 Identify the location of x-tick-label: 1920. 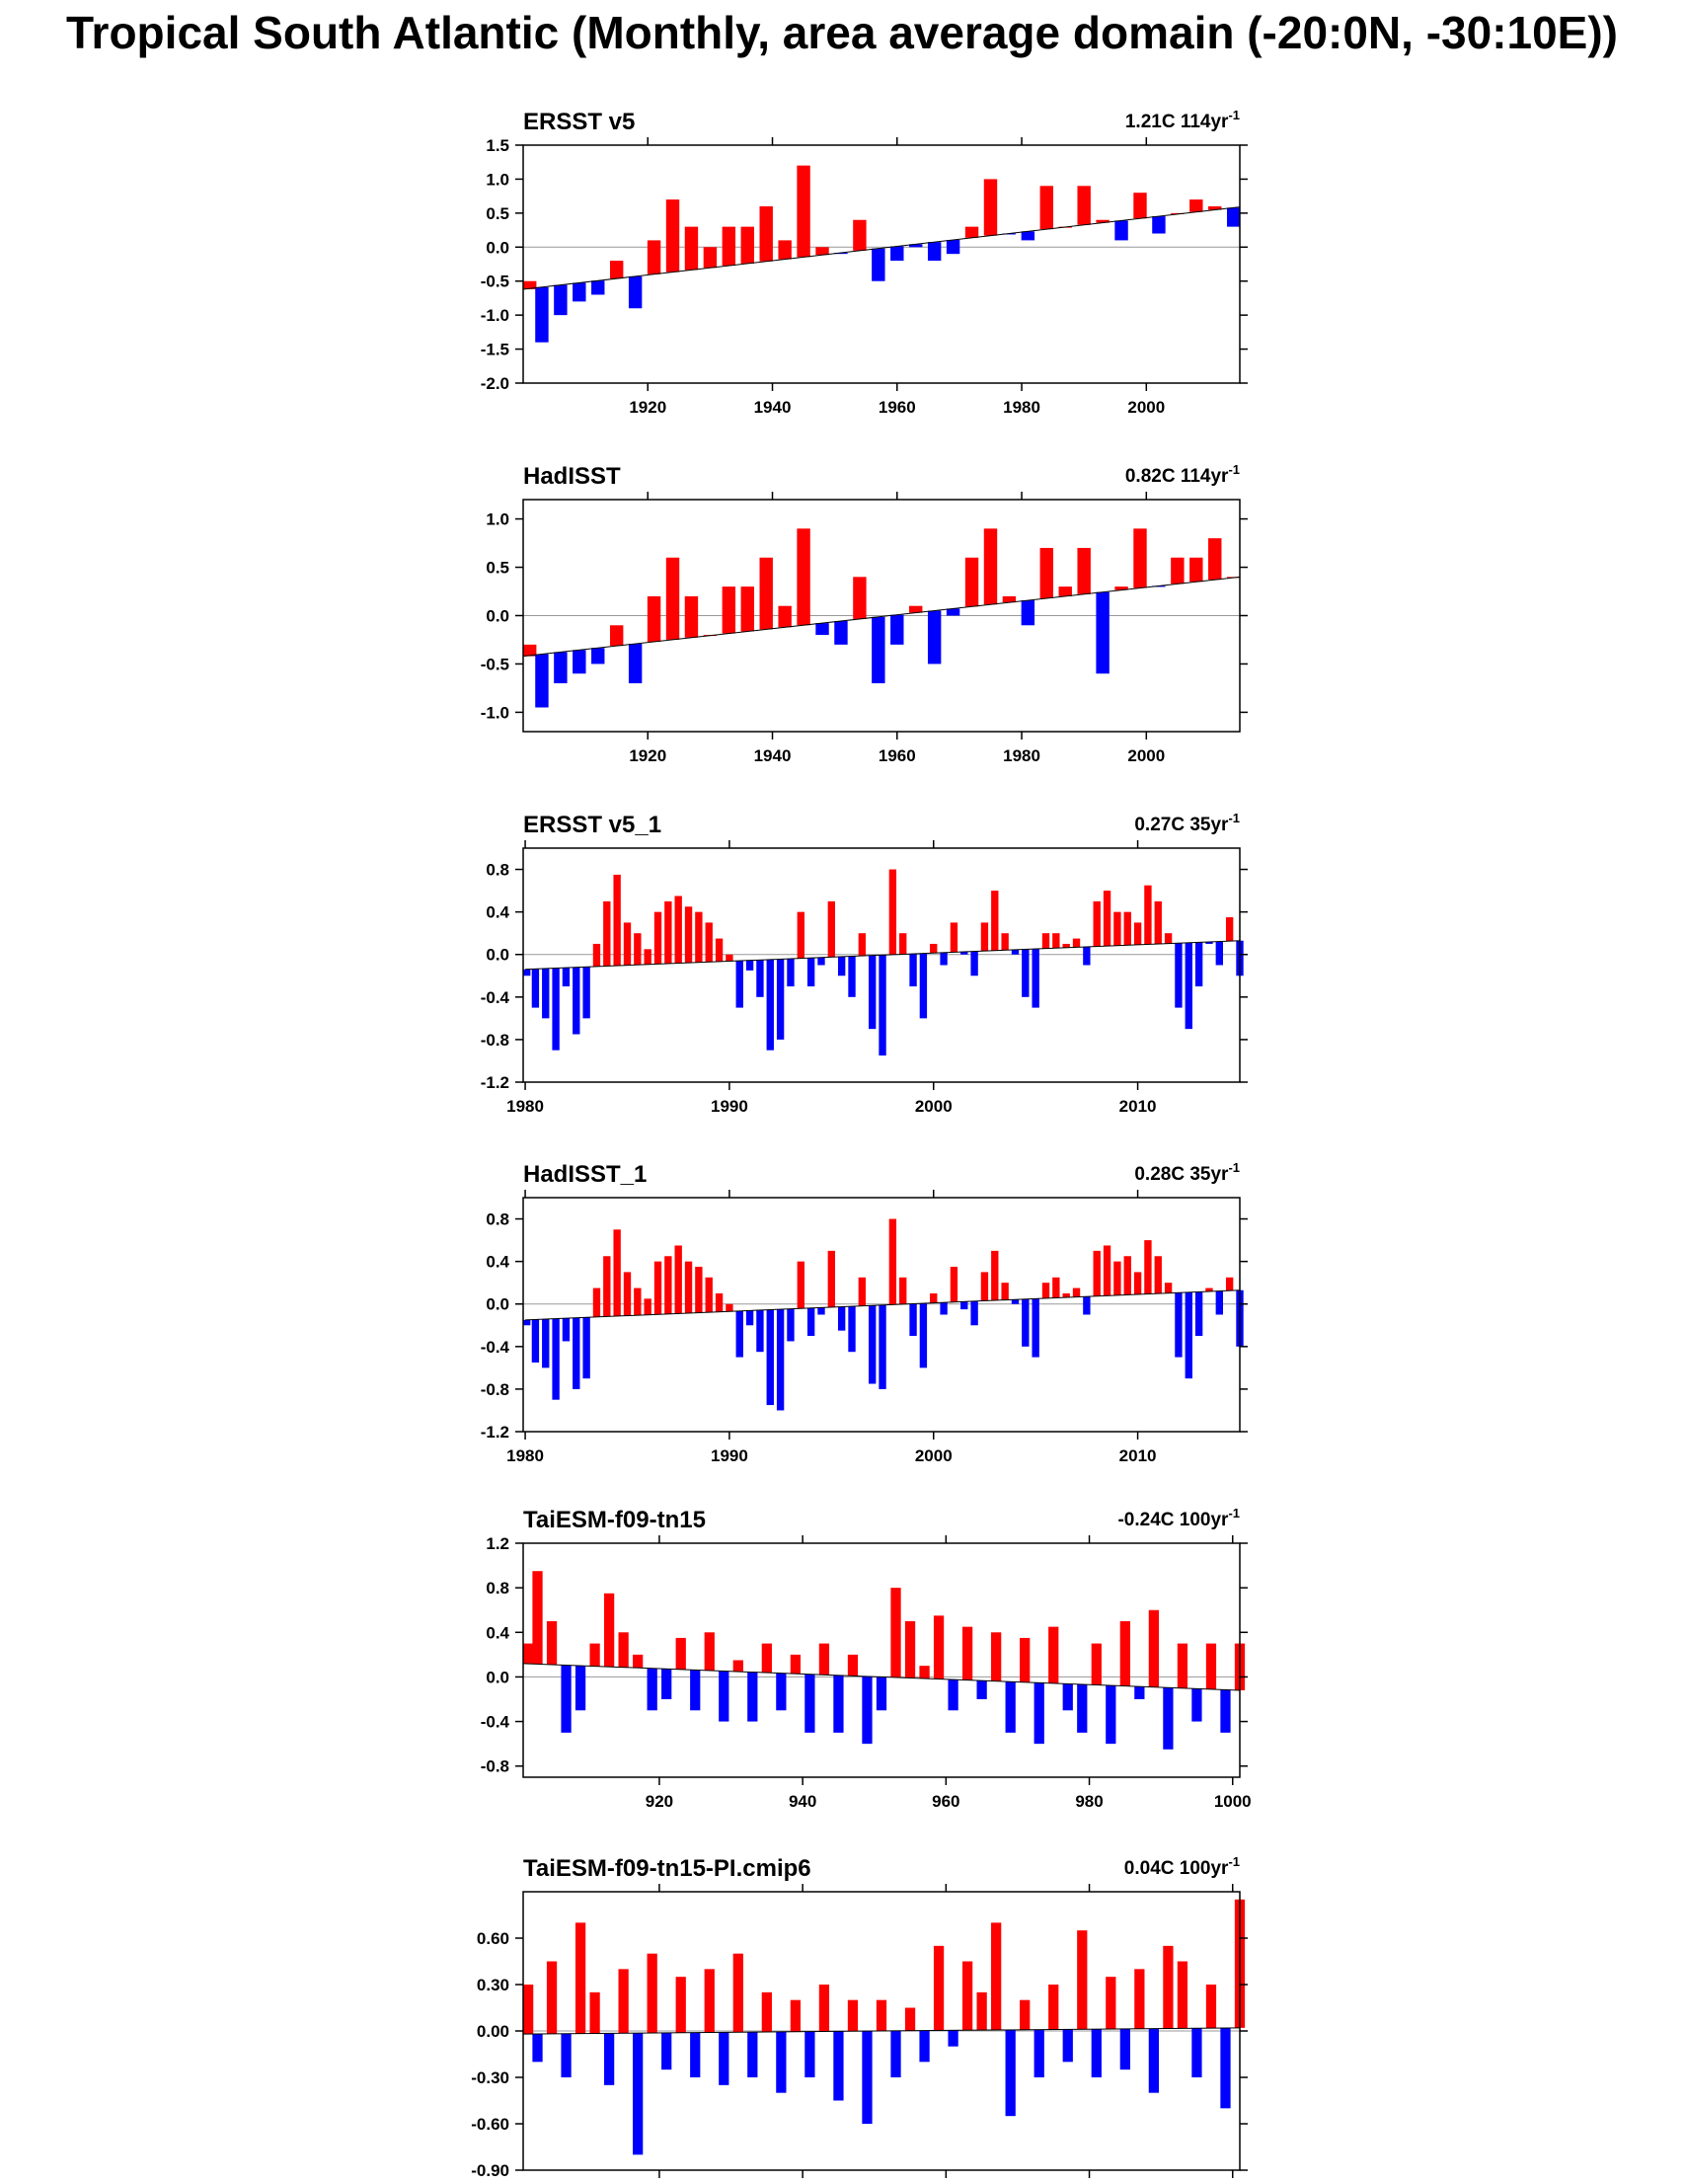
(647, 407).